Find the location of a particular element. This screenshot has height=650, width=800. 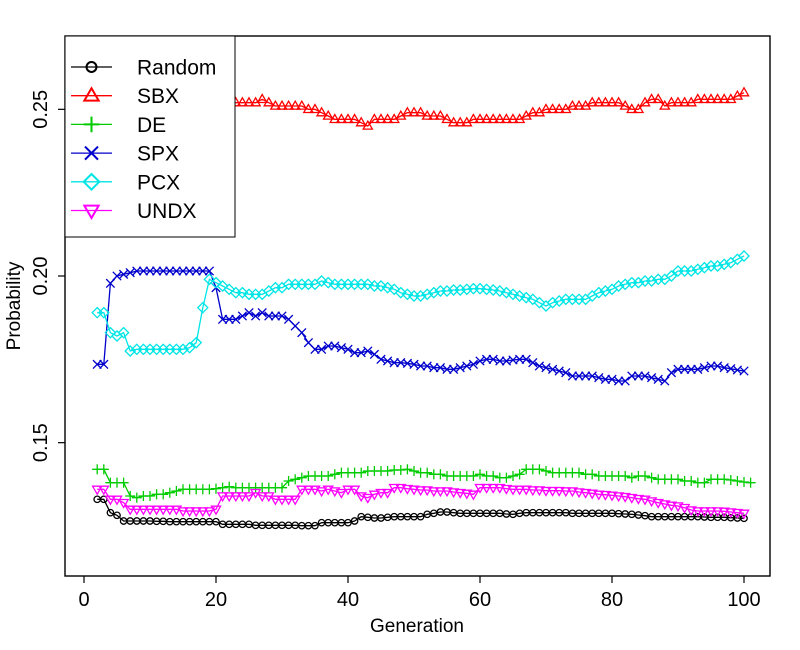

x-tick-label: 100 is located at coordinates (743, 600).